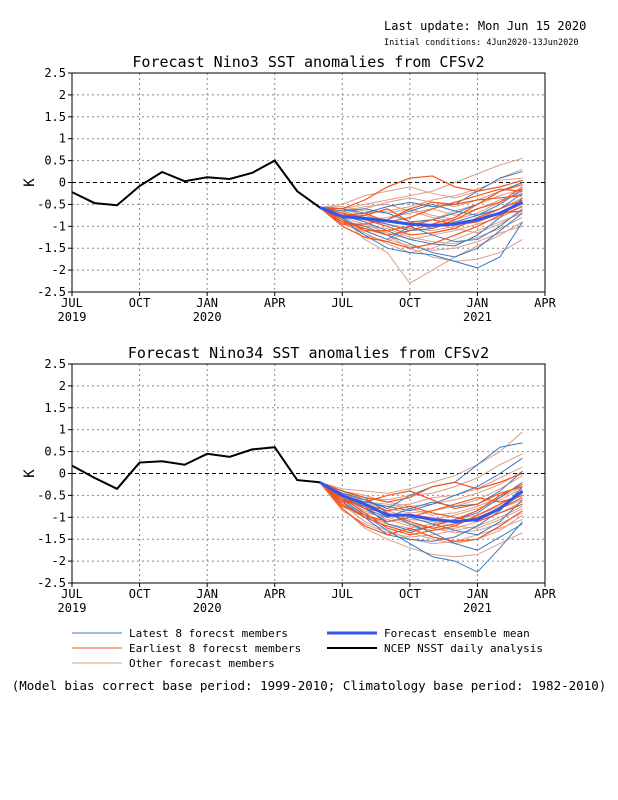 This screenshot has height=800, width=618. What do you see at coordinates (308, 353) in the screenshot?
I see `chart-title: Forecast Nino34 SST anomalies from CFSv2` at bounding box center [308, 353].